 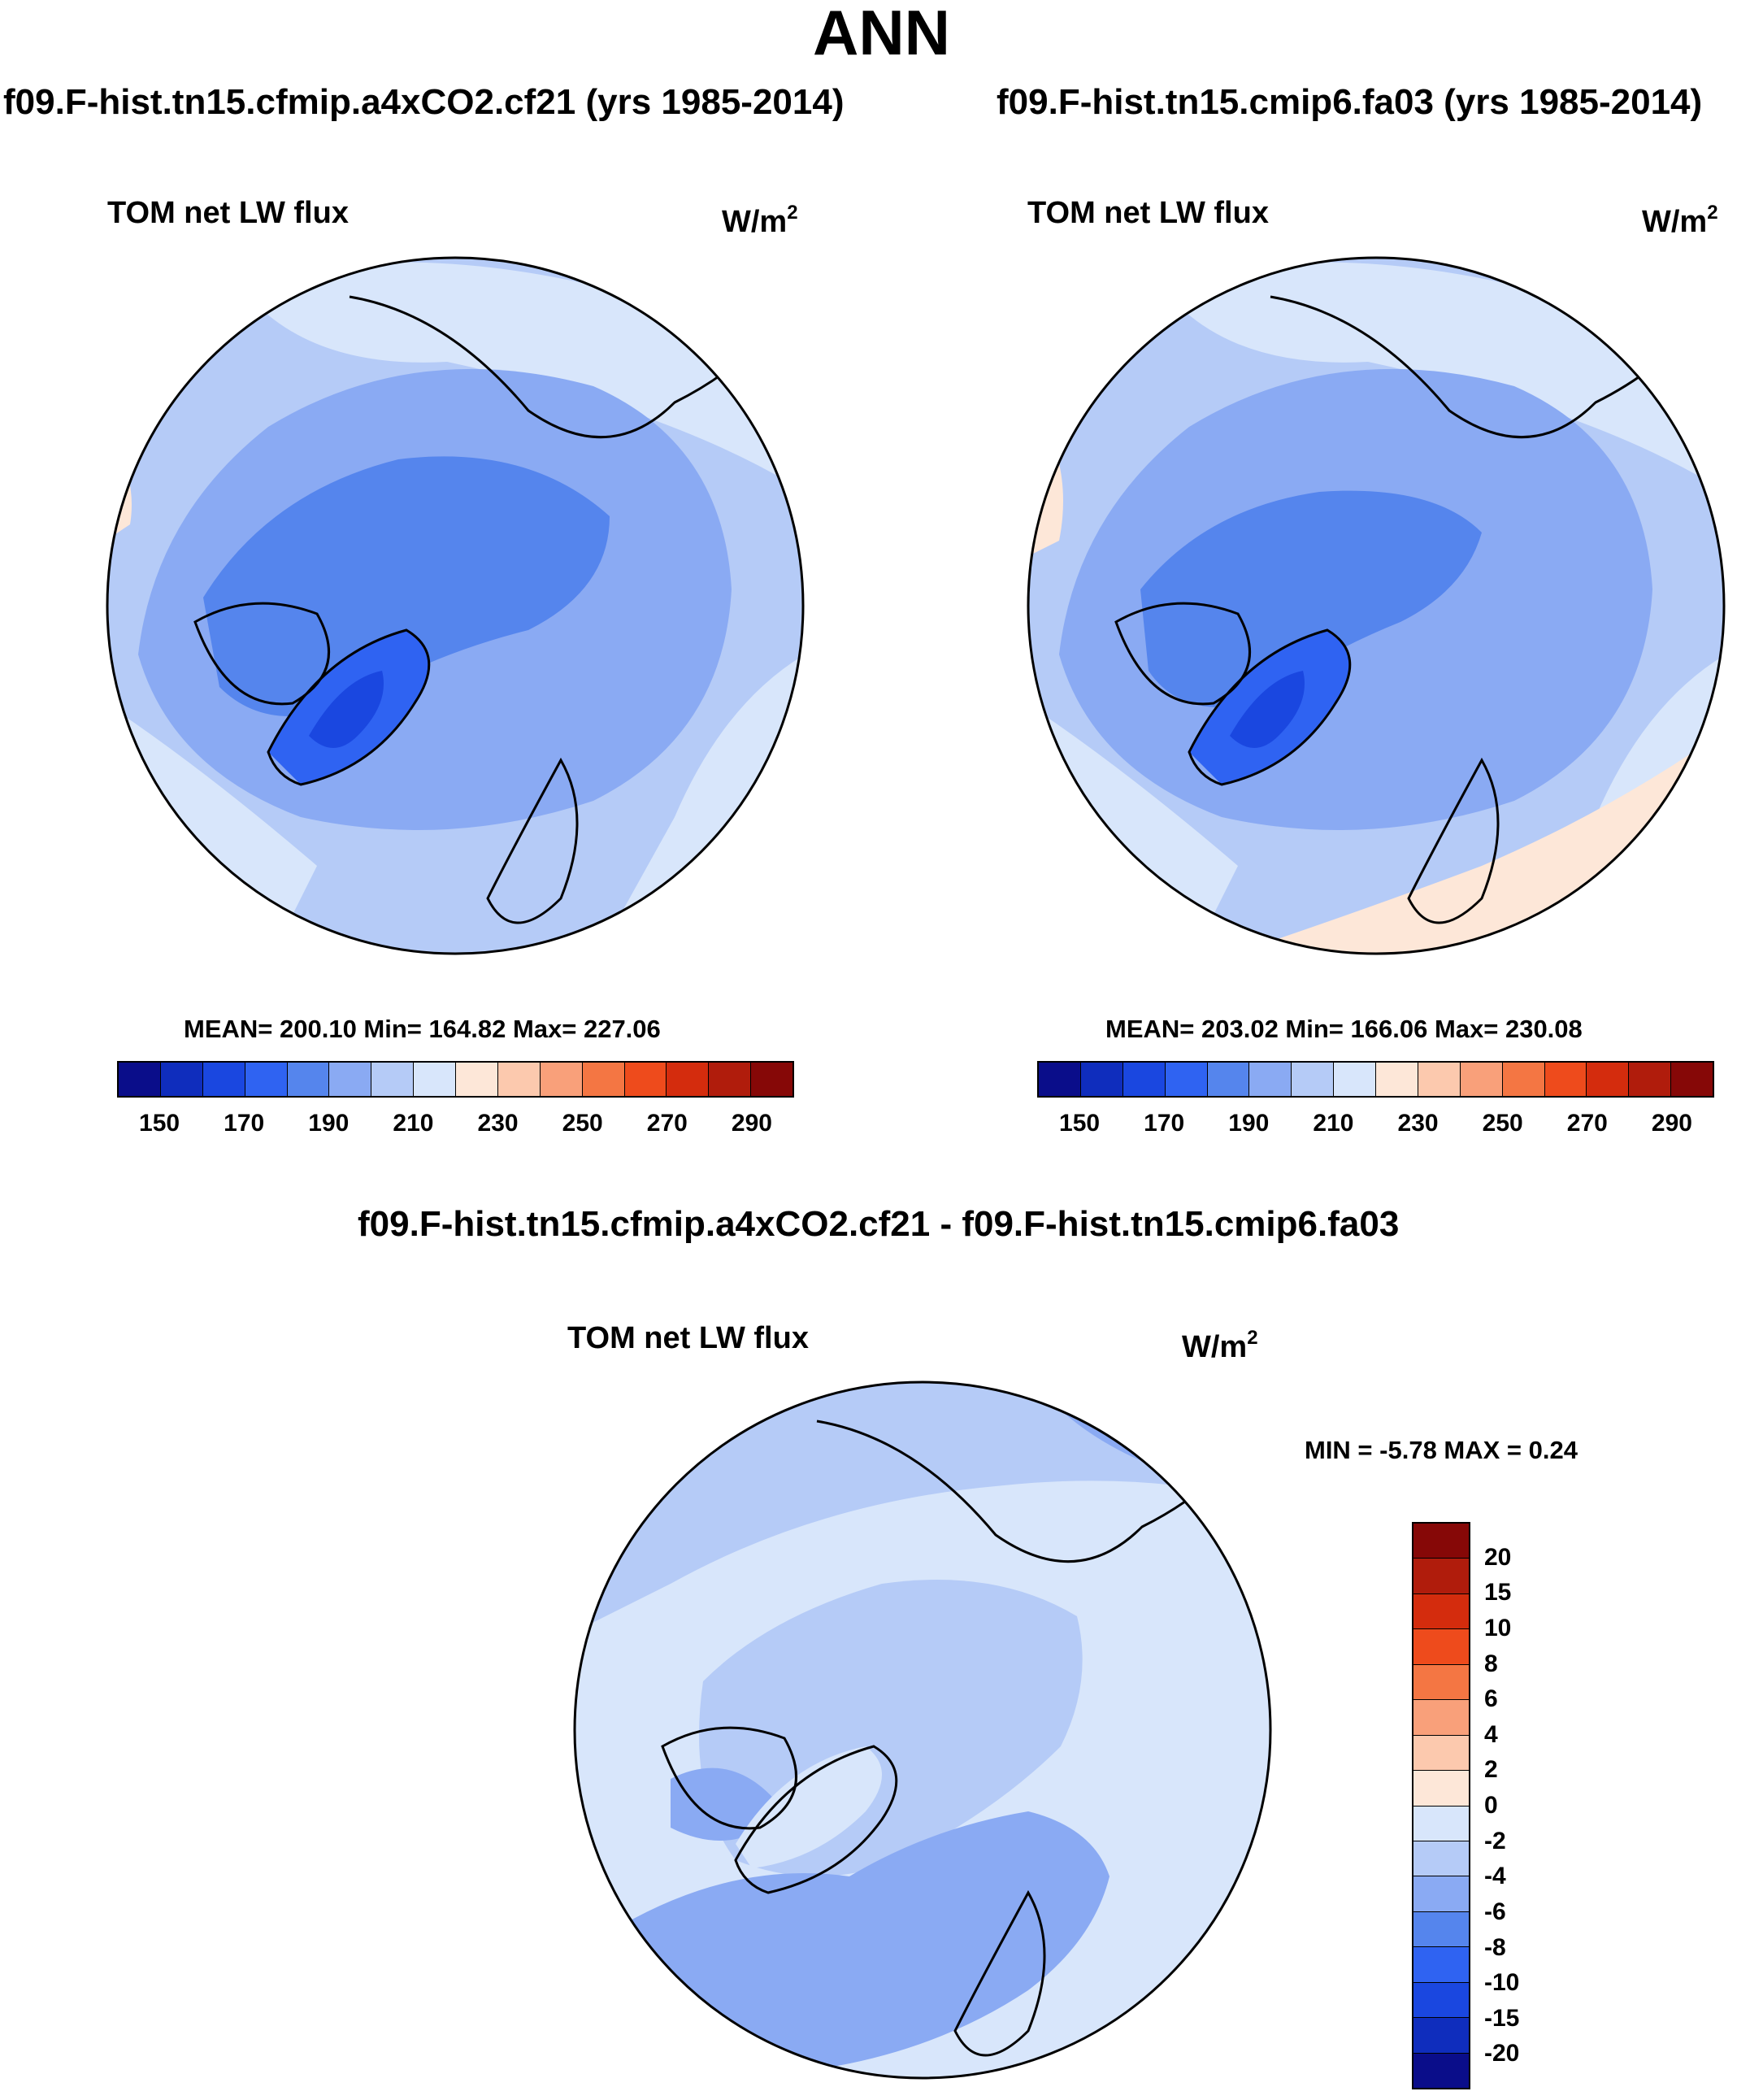 What do you see at coordinates (1495, 1947) in the screenshot?
I see `diff-colorbar-tick-label: -8` at bounding box center [1495, 1947].